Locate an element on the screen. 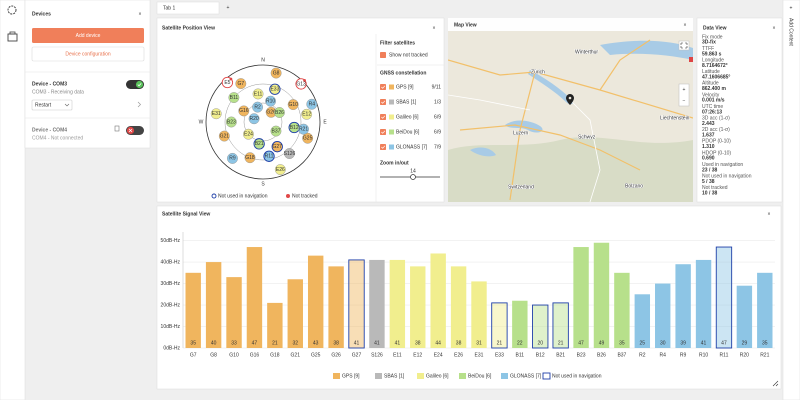 This screenshot has height=400, width=800. device-configuration-button is located at coordinates (88, 54).